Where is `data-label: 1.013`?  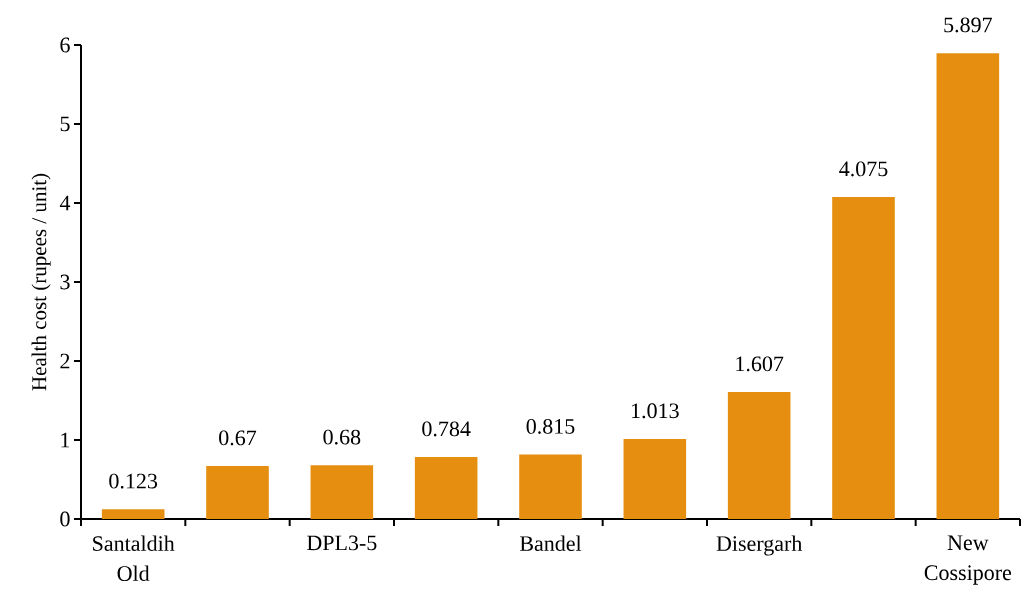 data-label: 1.013 is located at coordinates (655, 411).